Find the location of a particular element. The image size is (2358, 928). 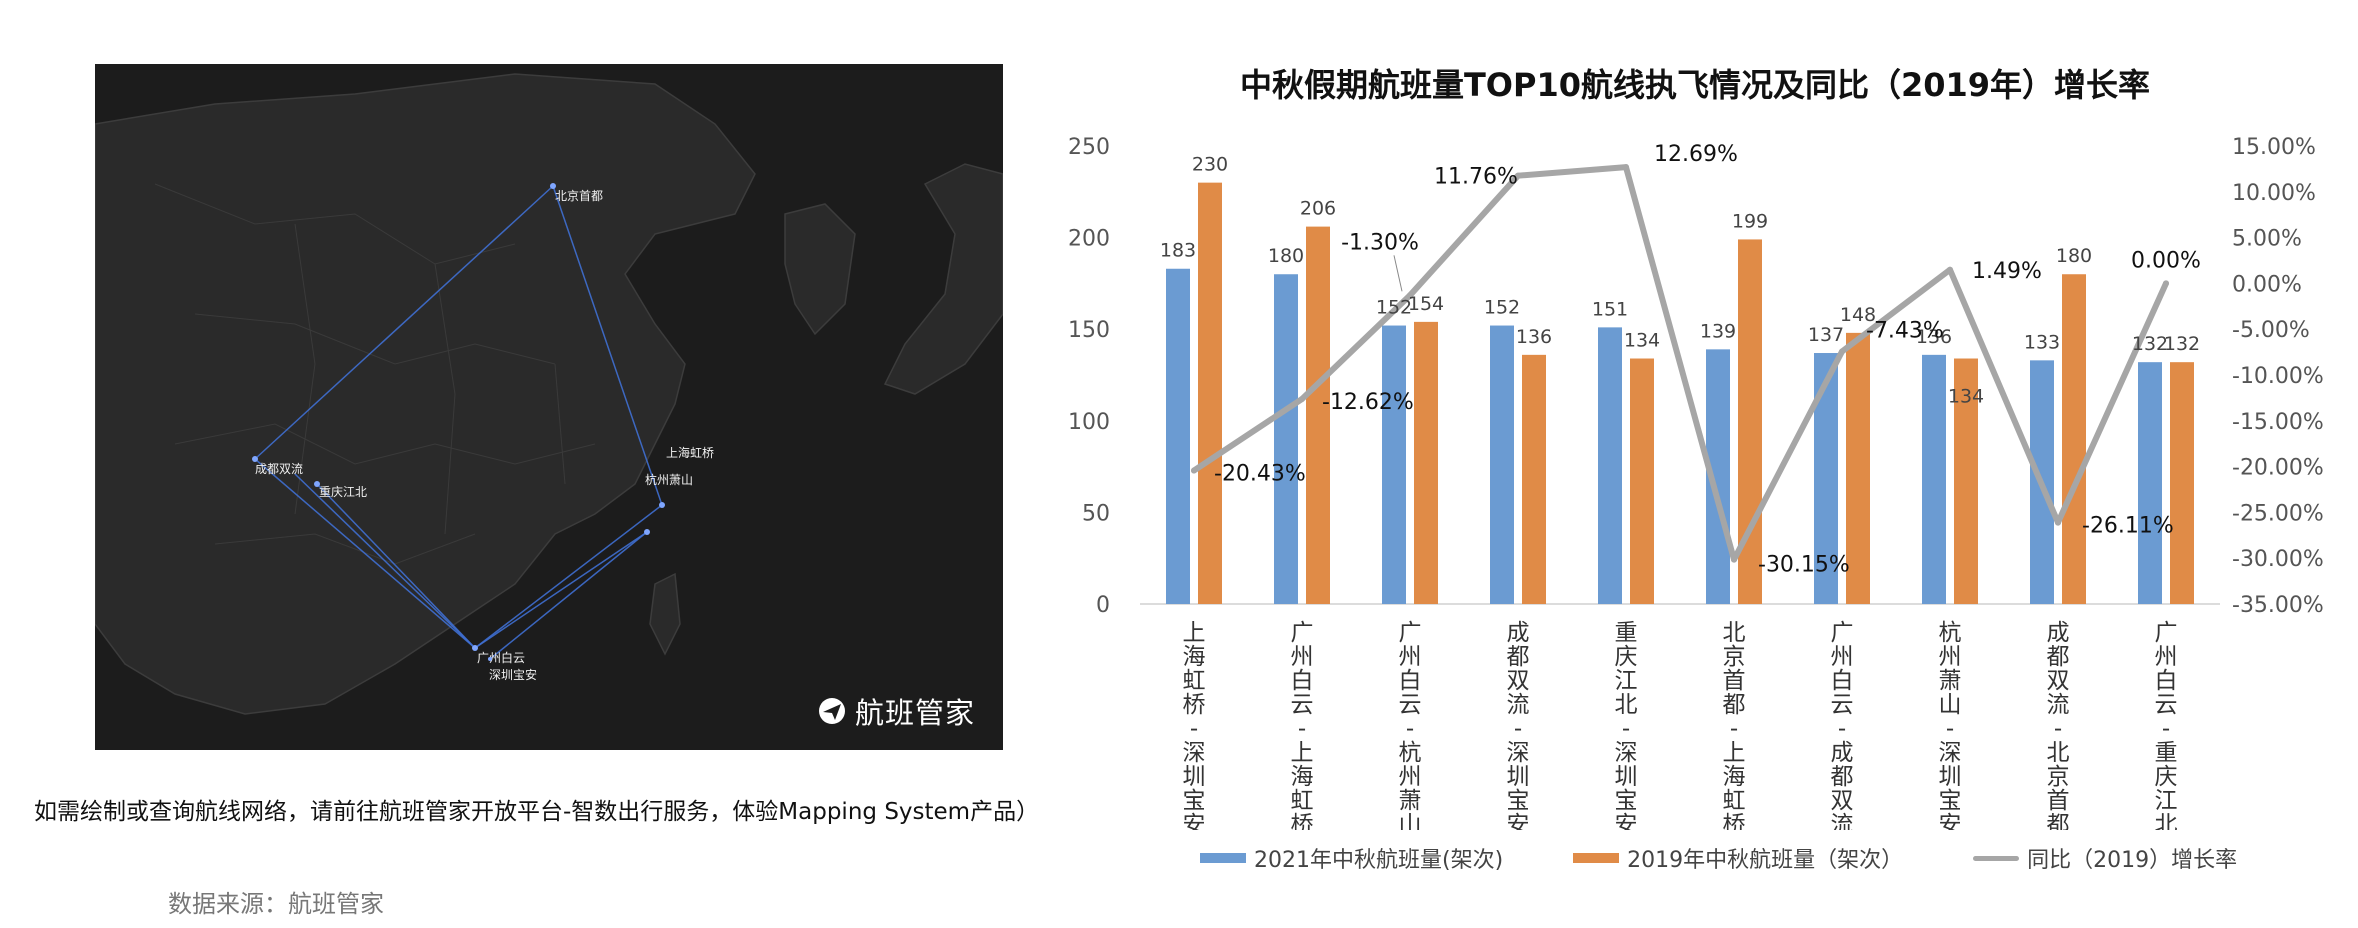

y-left-tick-label: 100 is located at coordinates (1089, 422).